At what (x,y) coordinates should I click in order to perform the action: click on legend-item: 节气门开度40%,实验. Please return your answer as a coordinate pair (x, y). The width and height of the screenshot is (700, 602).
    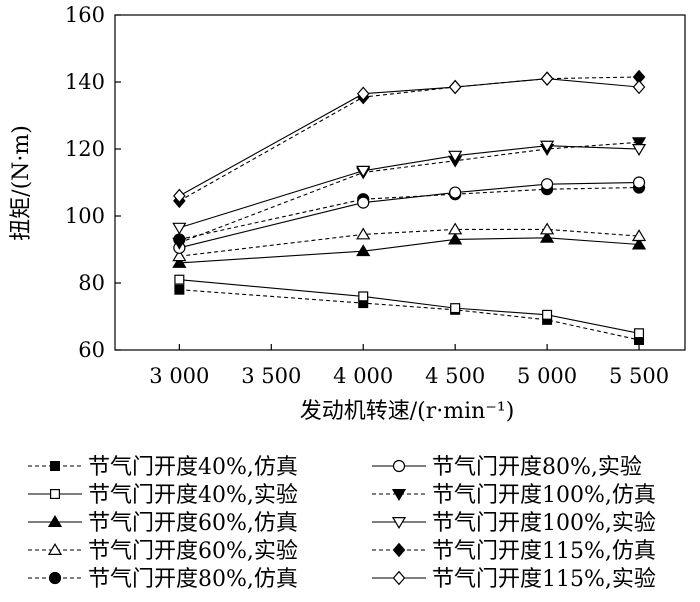
    Looking at the image, I should click on (163, 495).